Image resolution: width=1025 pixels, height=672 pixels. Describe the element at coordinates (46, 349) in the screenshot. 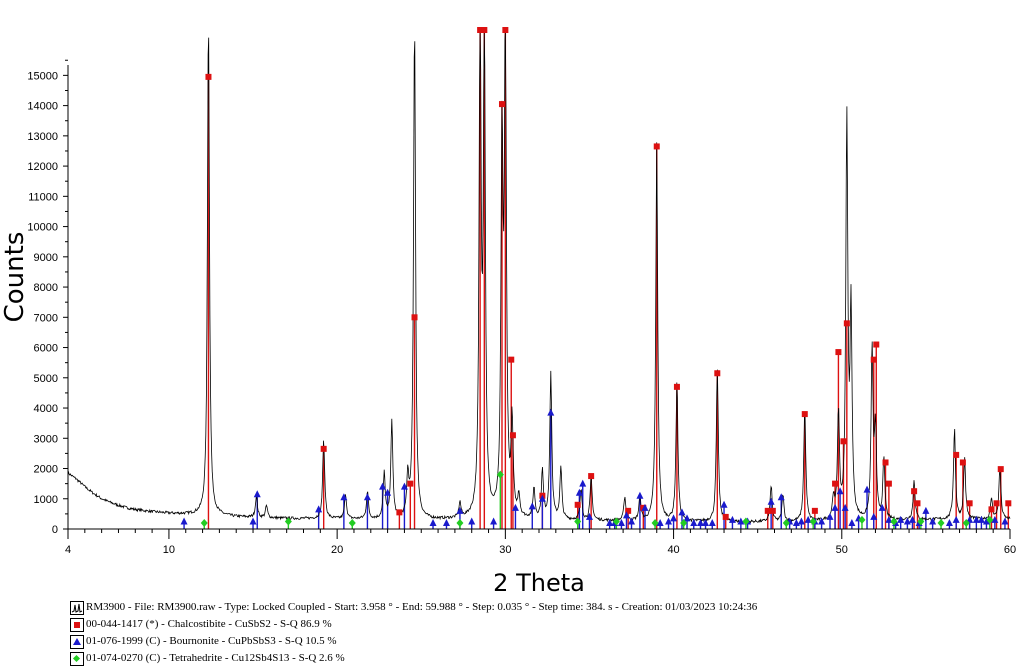

I see `y-tick-label: 6000` at that location.